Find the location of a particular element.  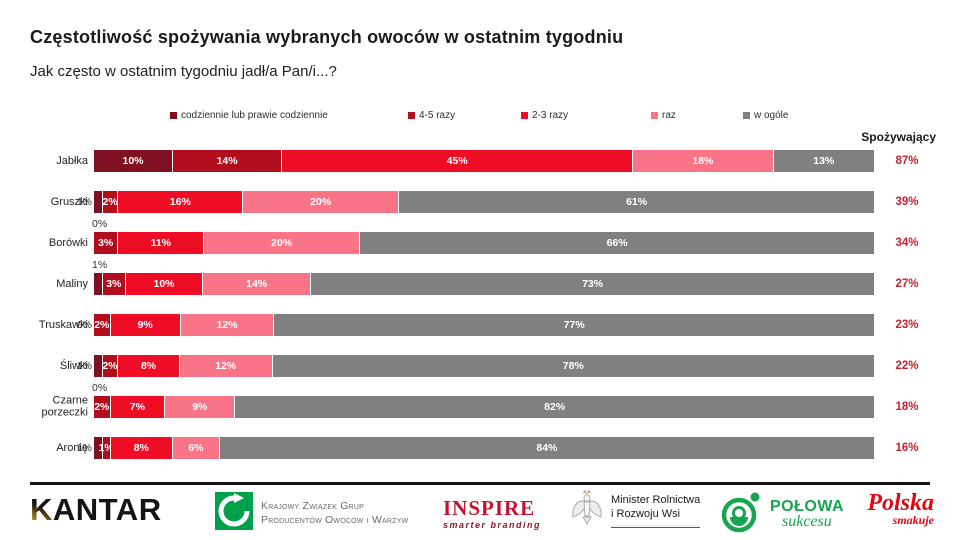

segment-value-label: 9% is located at coordinates (200, 407).